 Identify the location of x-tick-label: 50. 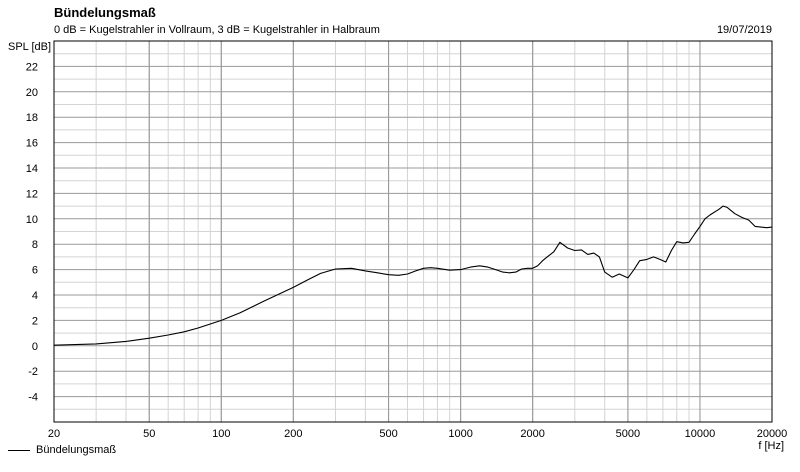
(149, 434).